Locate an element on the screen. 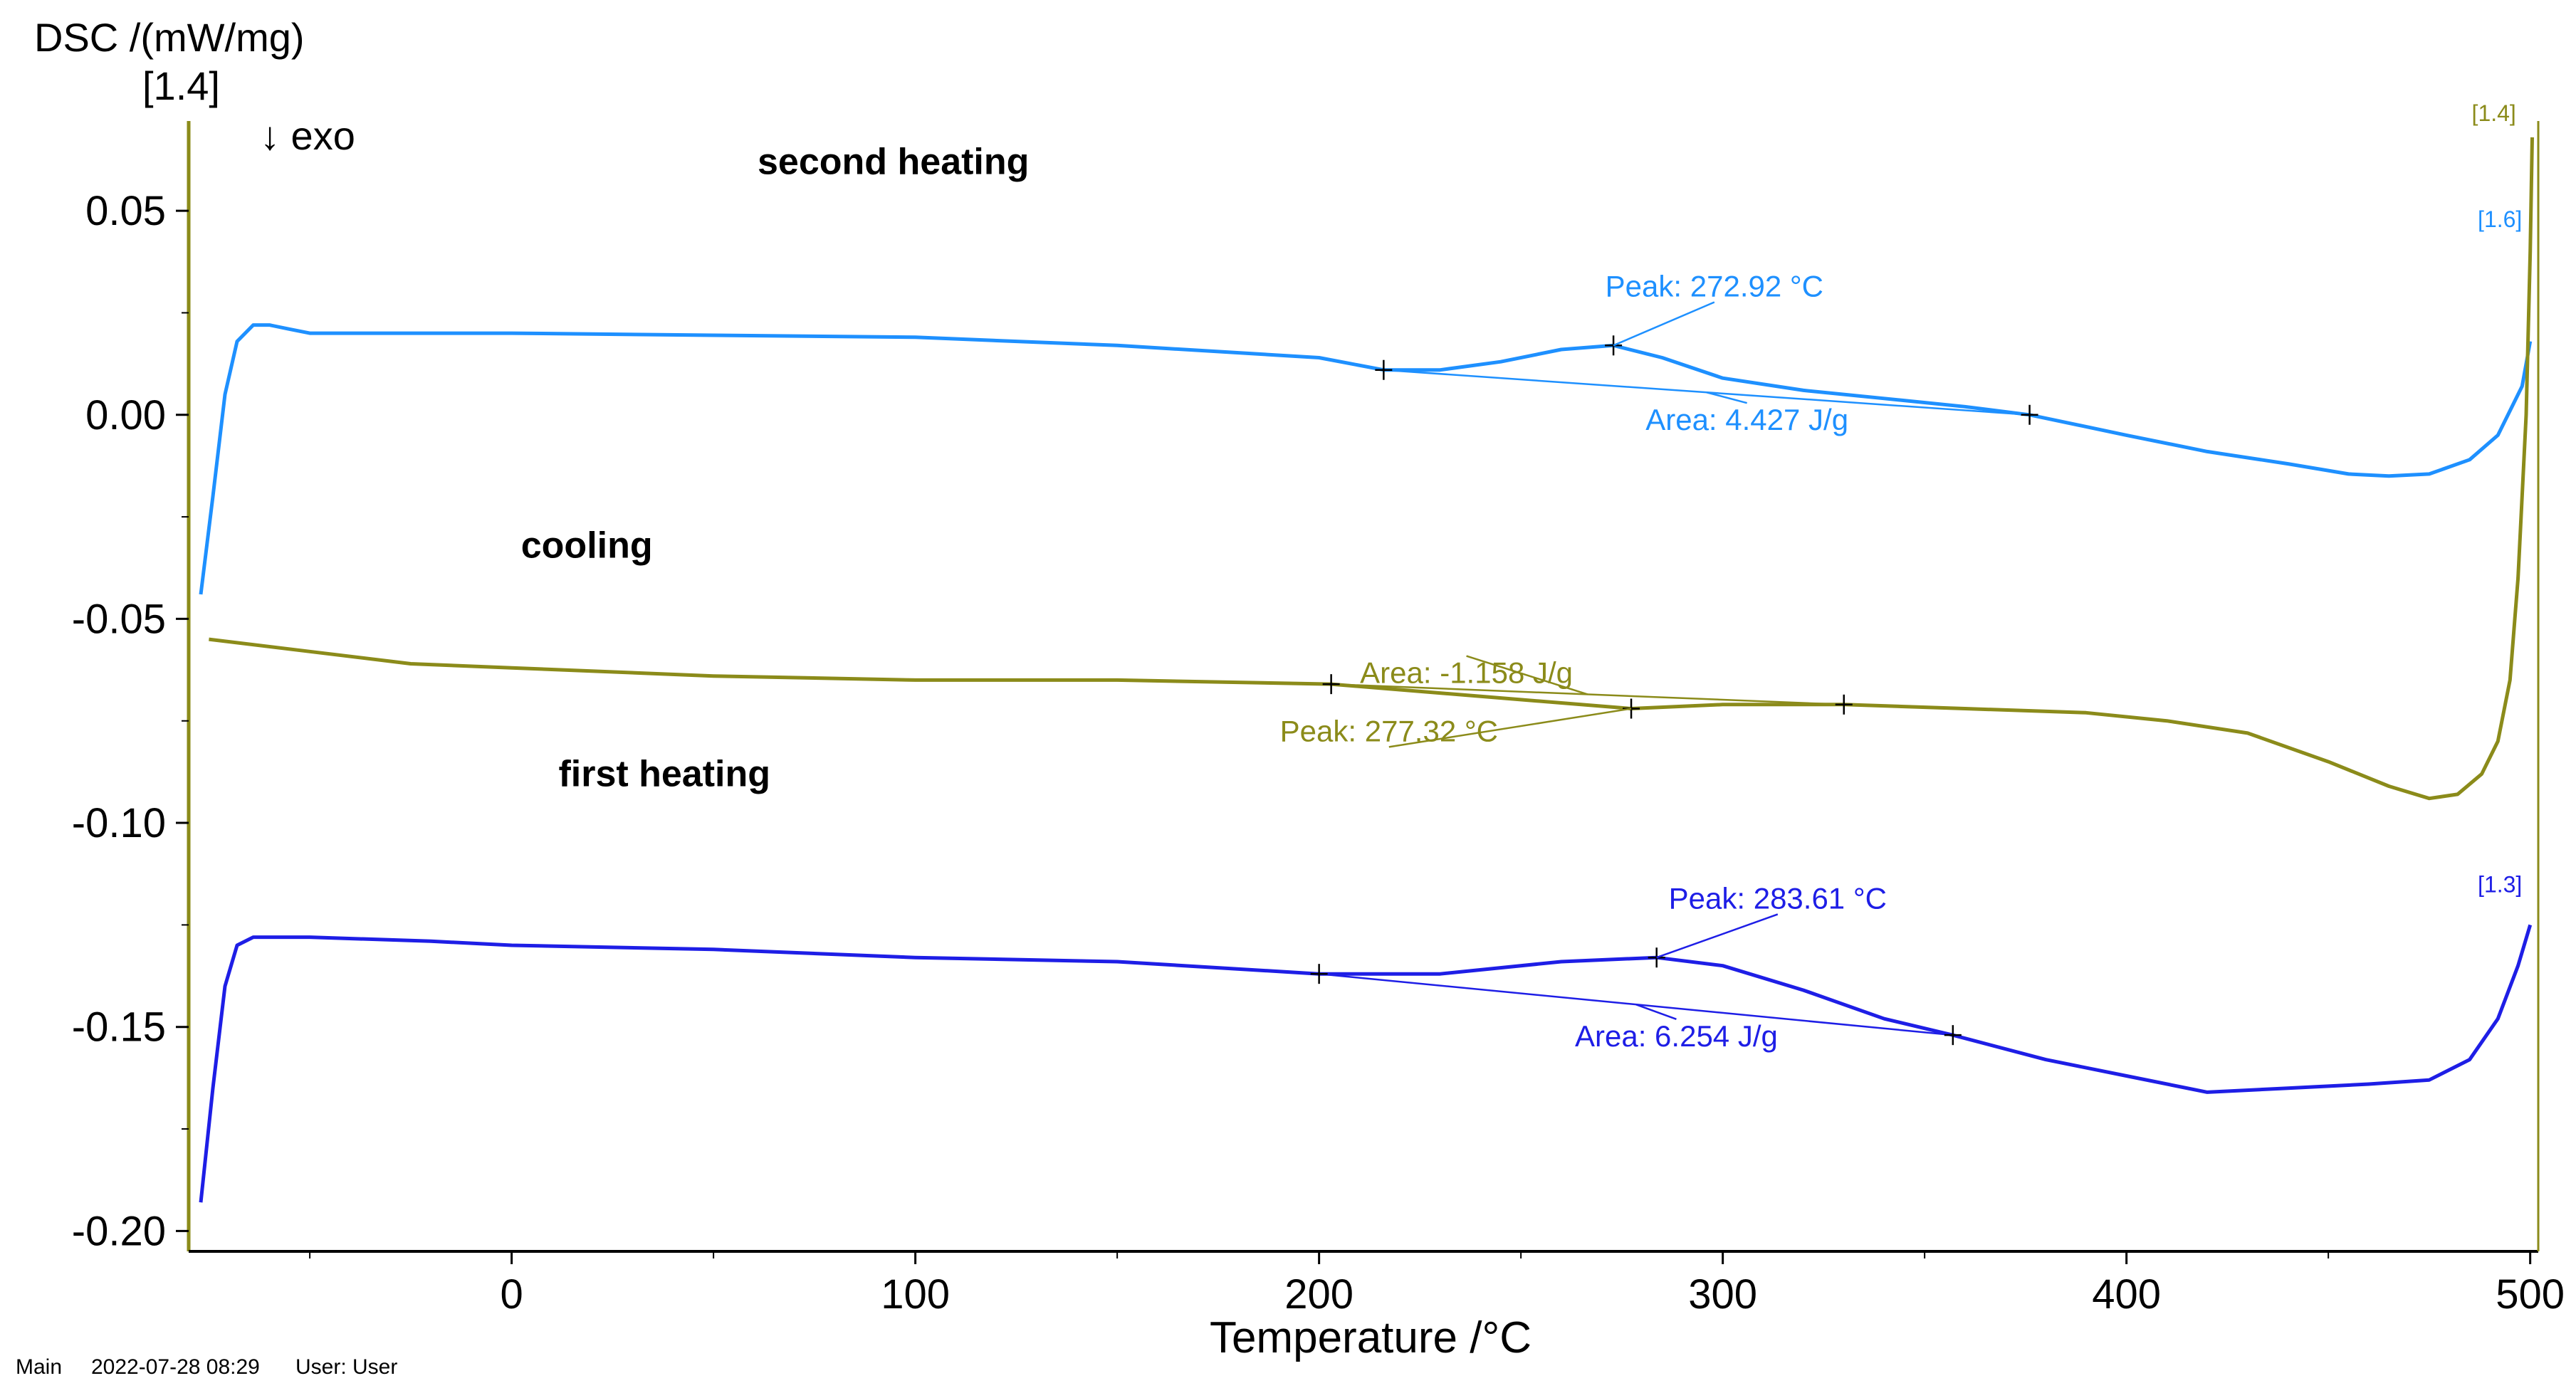 Image resolution: width=2576 pixels, height=1398 pixels. first-heating-area-label: Area: 6.254 J/g is located at coordinates (1676, 1036).